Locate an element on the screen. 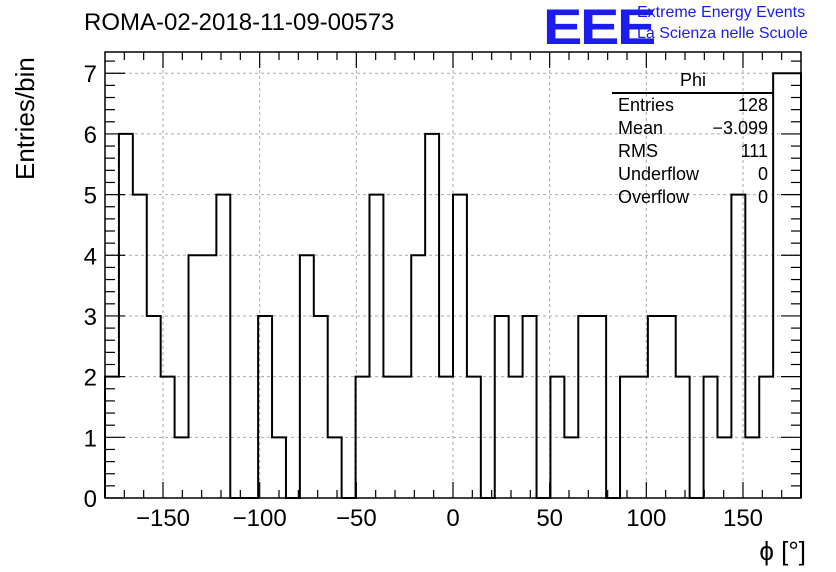 This screenshot has width=836, height=572. stats-row: Overflow 0 is located at coordinates (693, 197).